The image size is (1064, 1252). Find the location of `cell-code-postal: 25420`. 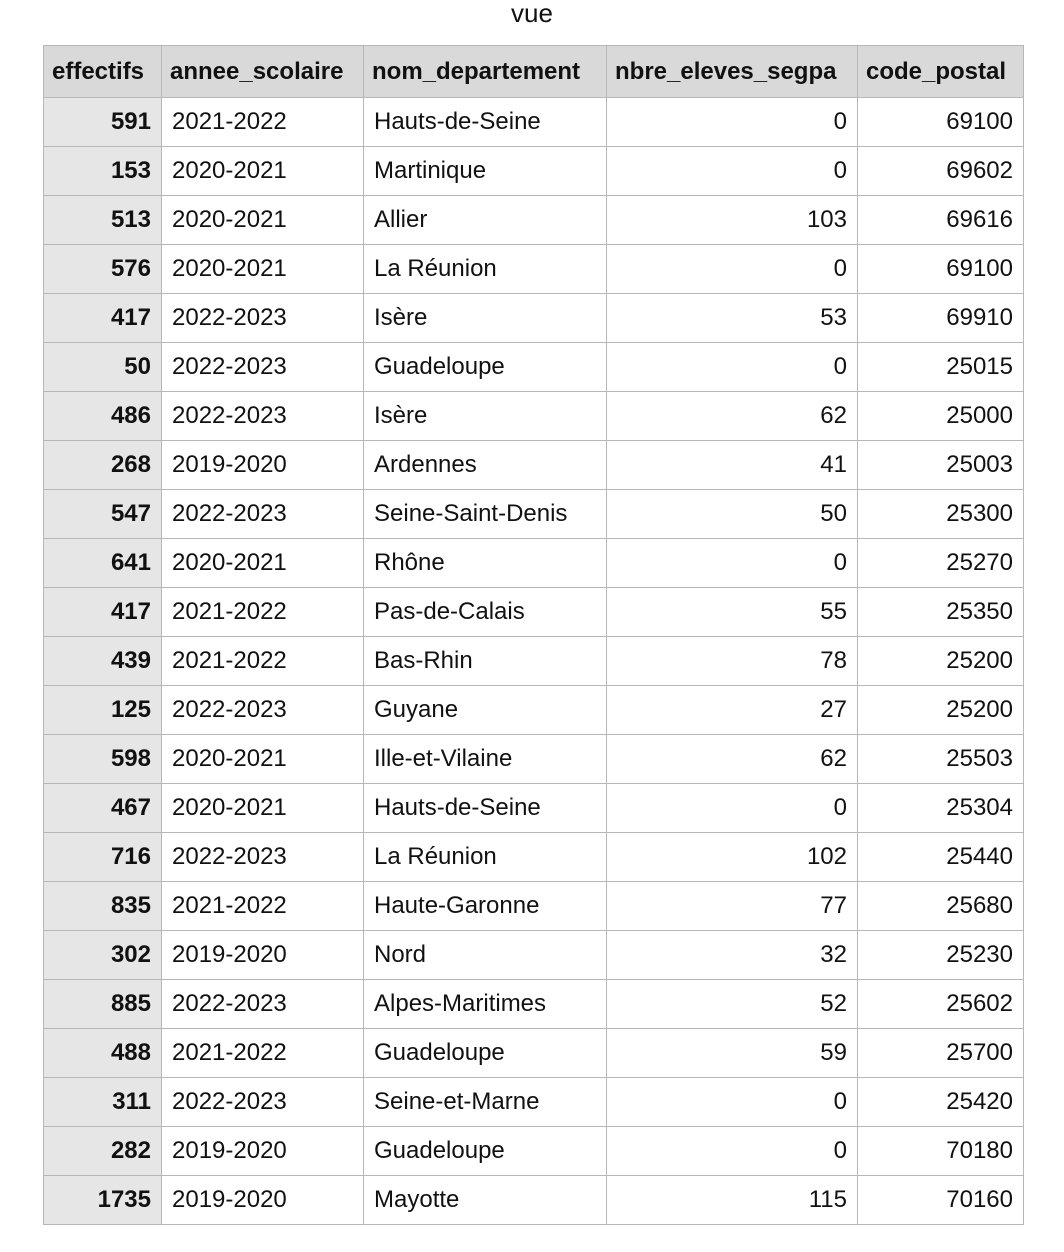

cell-code-postal: 25420 is located at coordinates (940, 1102).